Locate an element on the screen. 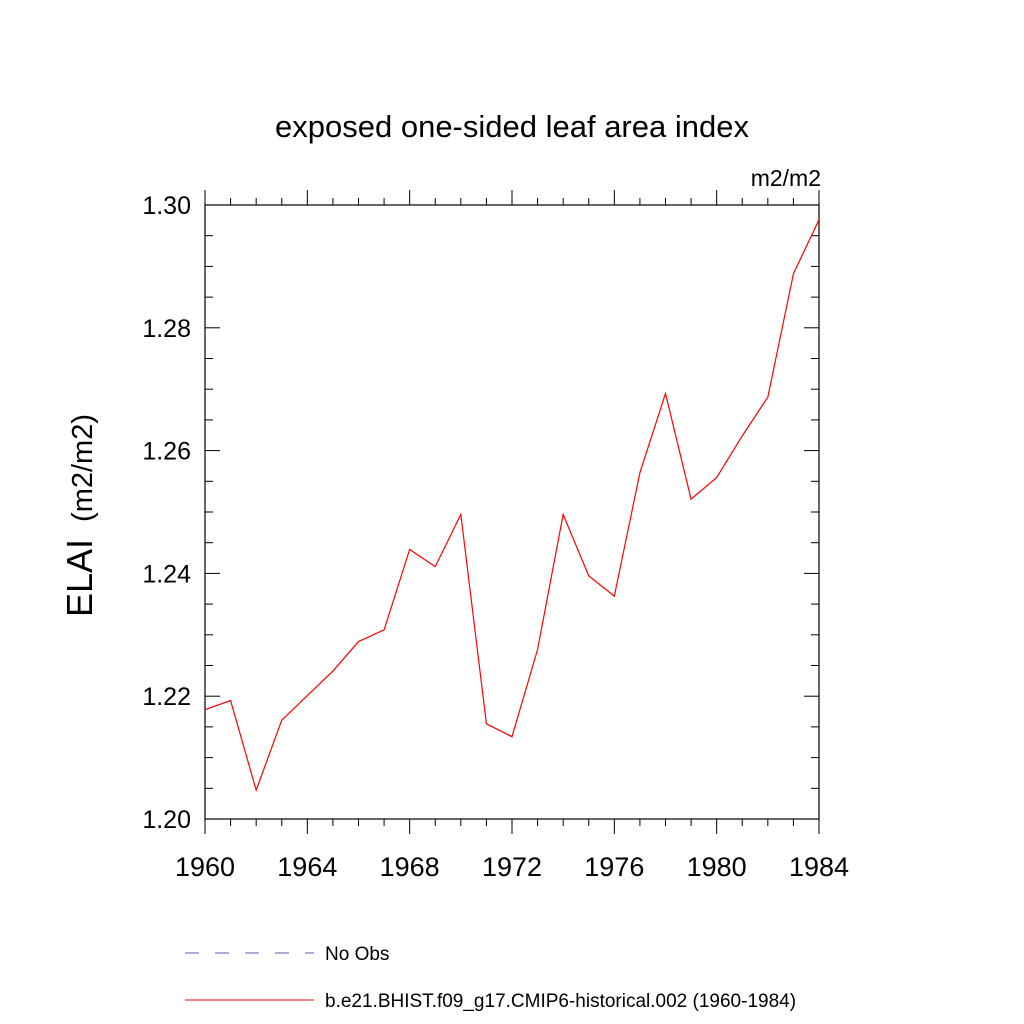 The width and height of the screenshot is (1024, 1024). y-tick-label: 1.20 is located at coordinates (166, 820).